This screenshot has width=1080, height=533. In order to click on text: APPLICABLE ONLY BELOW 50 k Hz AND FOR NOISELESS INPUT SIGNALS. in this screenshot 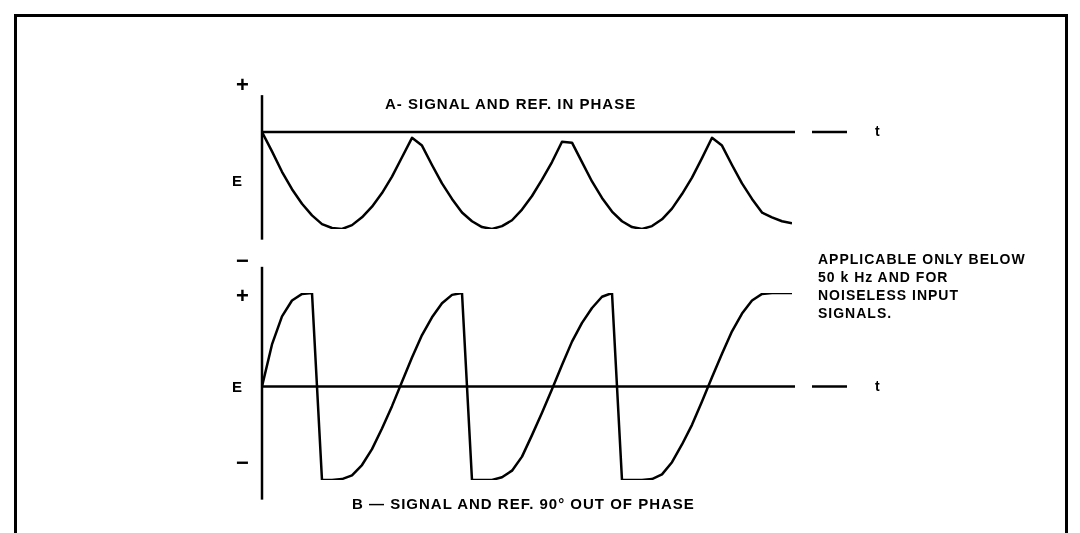, I will do `click(922, 286)`.